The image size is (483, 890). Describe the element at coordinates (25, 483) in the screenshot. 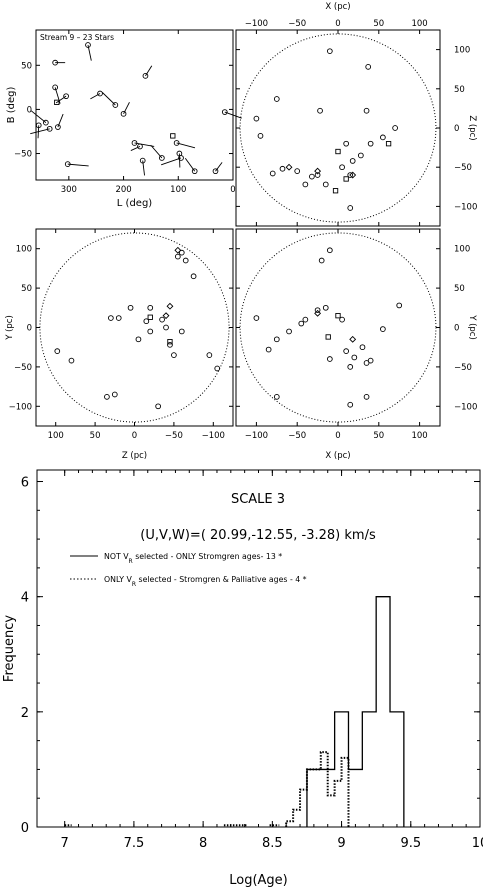

I see `y-tick-label: 6` at that location.